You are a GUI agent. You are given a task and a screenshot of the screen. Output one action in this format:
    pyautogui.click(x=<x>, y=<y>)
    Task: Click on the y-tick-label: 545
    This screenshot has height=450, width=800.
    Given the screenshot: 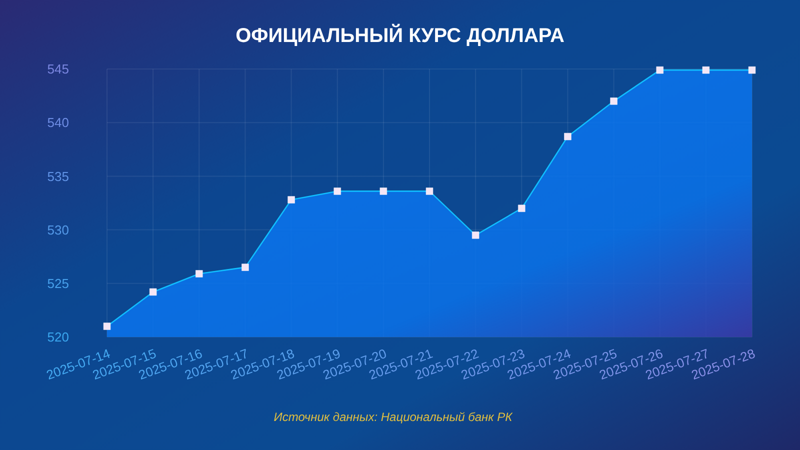 What is the action you would take?
    pyautogui.click(x=58, y=69)
    